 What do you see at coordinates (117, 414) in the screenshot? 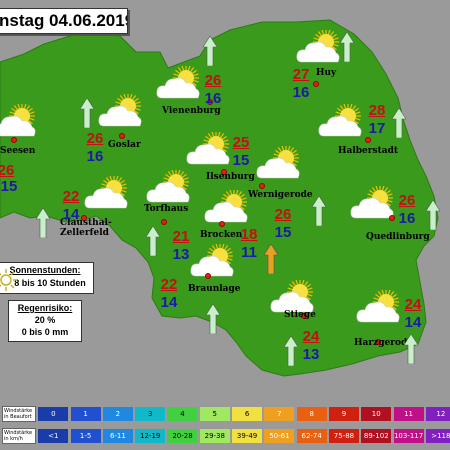
I see `legend-cell-beaufort: 2` at bounding box center [117, 414].